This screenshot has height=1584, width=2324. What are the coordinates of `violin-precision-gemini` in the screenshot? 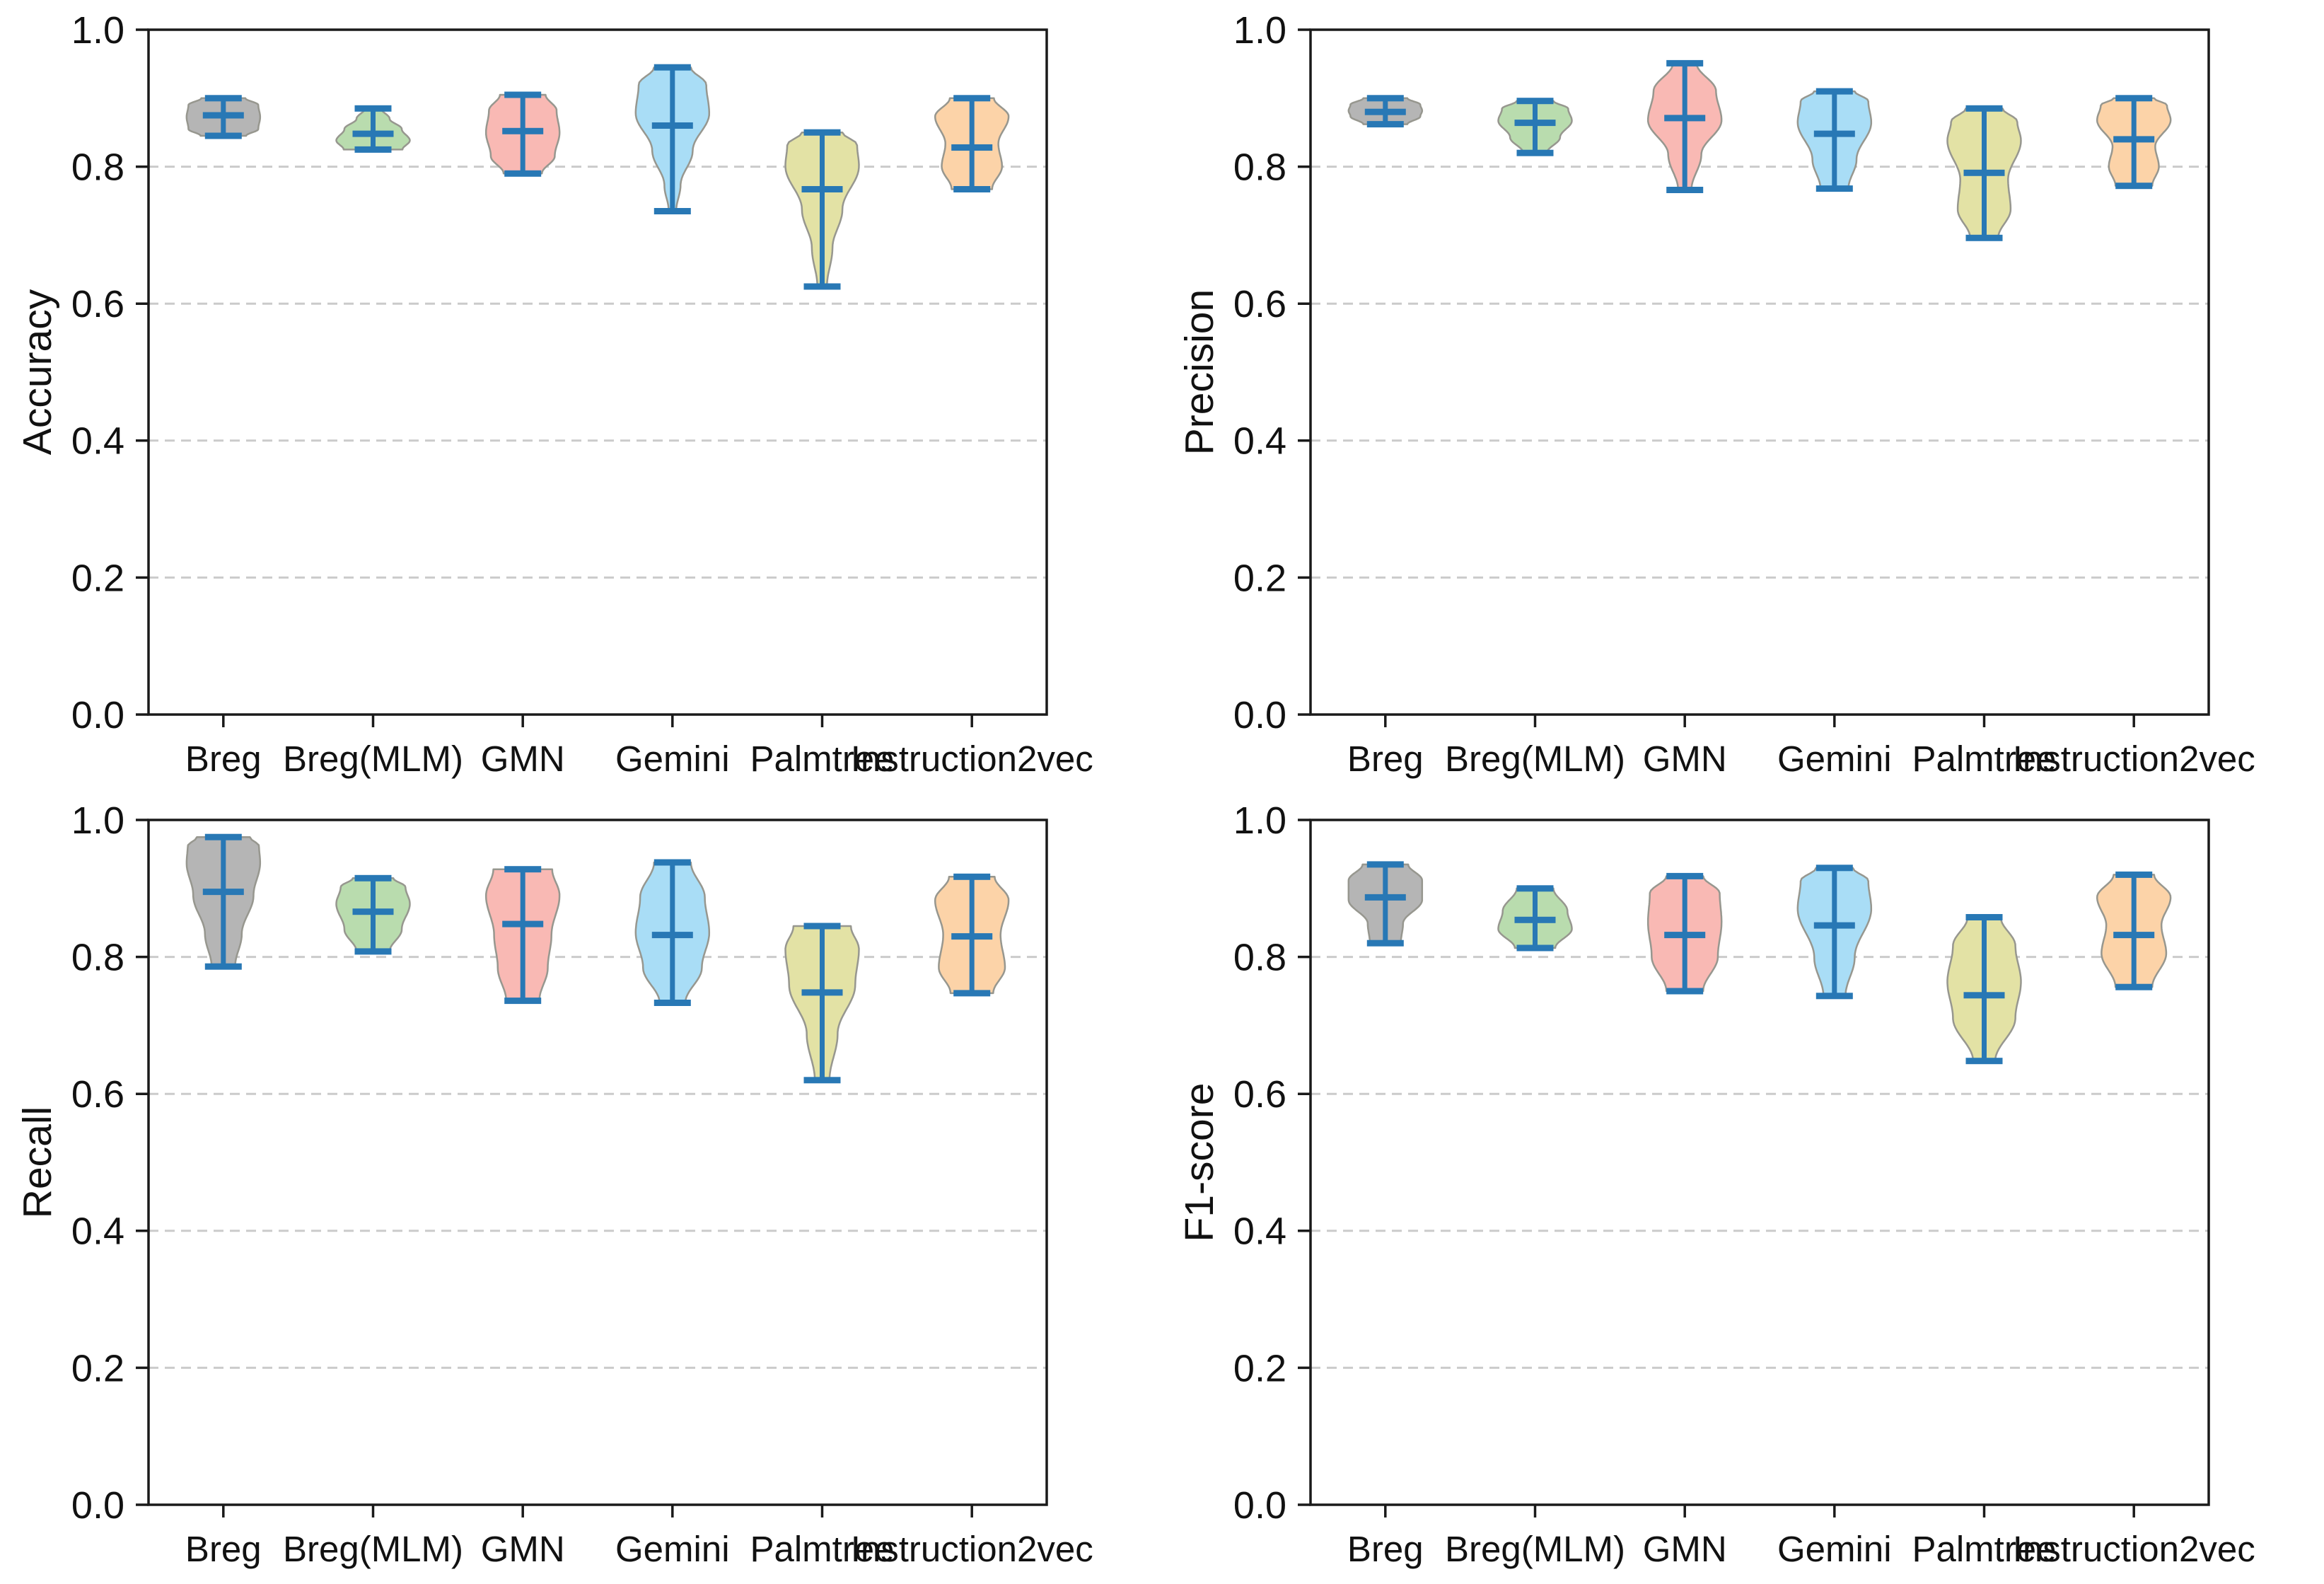 It's located at (1834, 140).